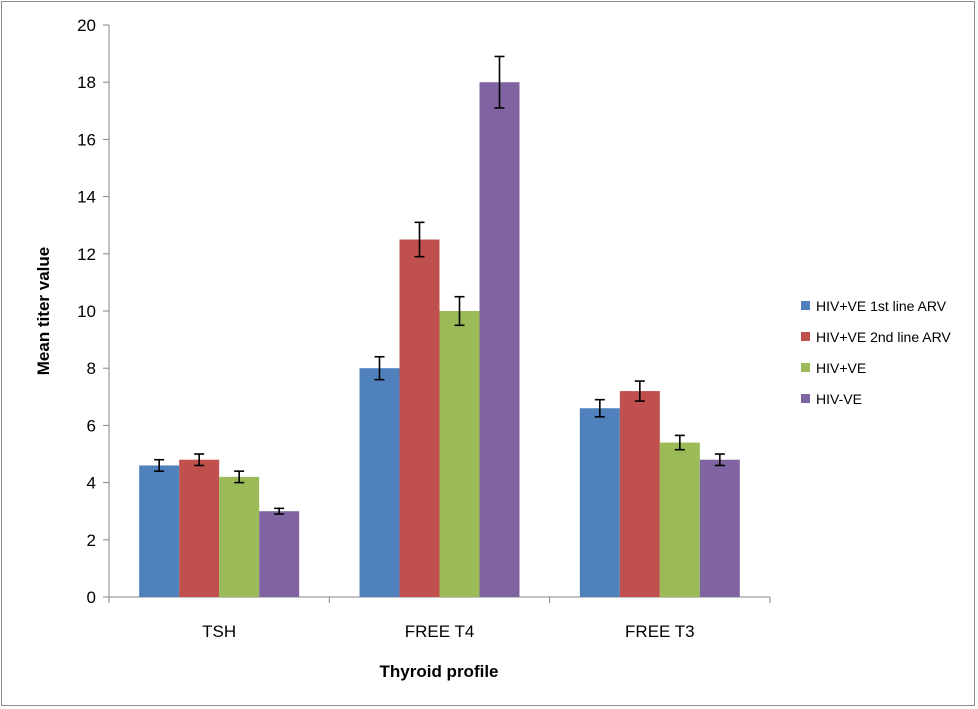  Describe the element at coordinates (159, 531) in the screenshot. I see `bar-hiv-ve-1st-line-arv-tsh` at that location.